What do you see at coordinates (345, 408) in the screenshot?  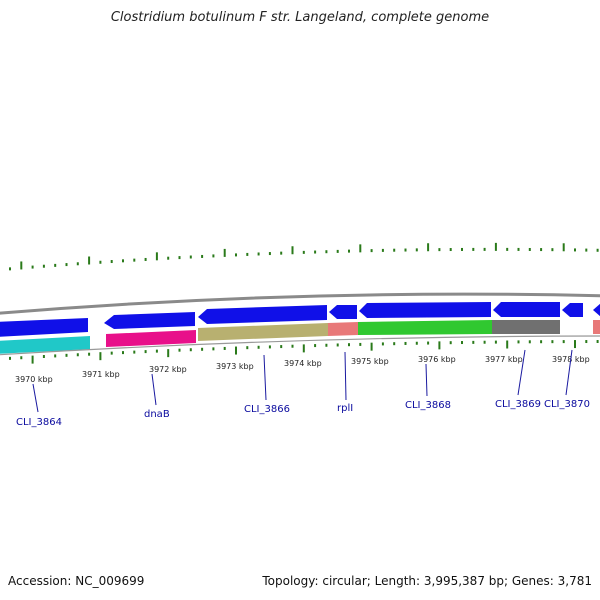 I see `gene-label: rplI` at bounding box center [345, 408].